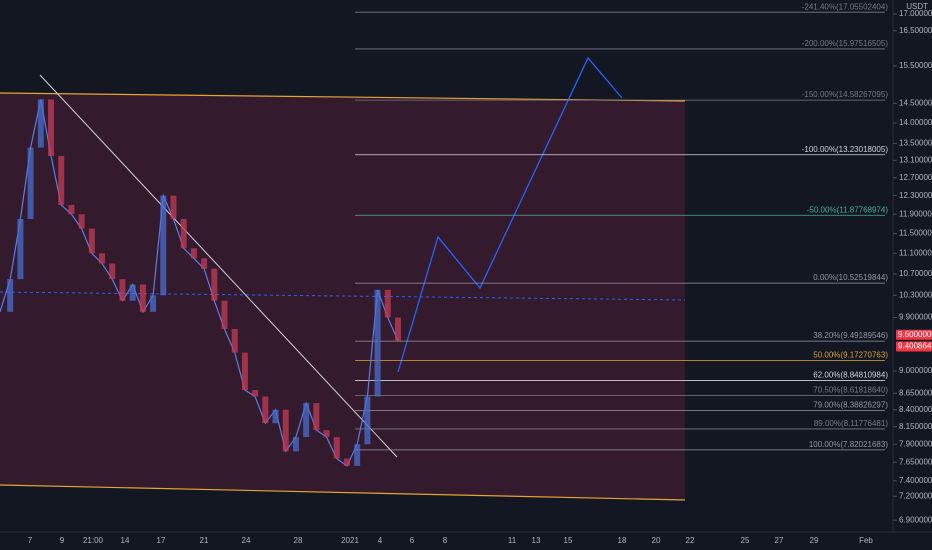  Describe the element at coordinates (204, 540) in the screenshot. I see `date-label: 21` at that location.